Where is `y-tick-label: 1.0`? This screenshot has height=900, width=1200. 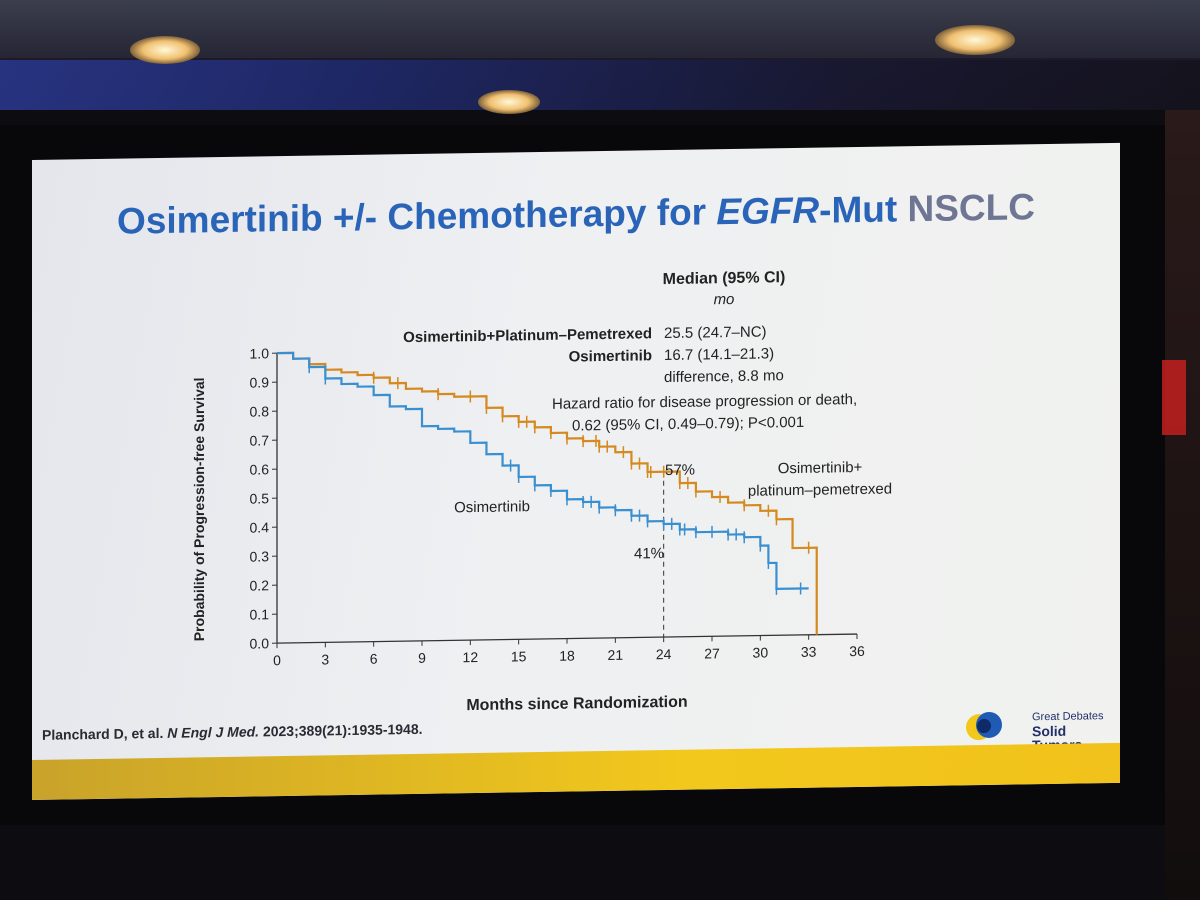
y-tick-label: 1.0 is located at coordinates (260, 353).